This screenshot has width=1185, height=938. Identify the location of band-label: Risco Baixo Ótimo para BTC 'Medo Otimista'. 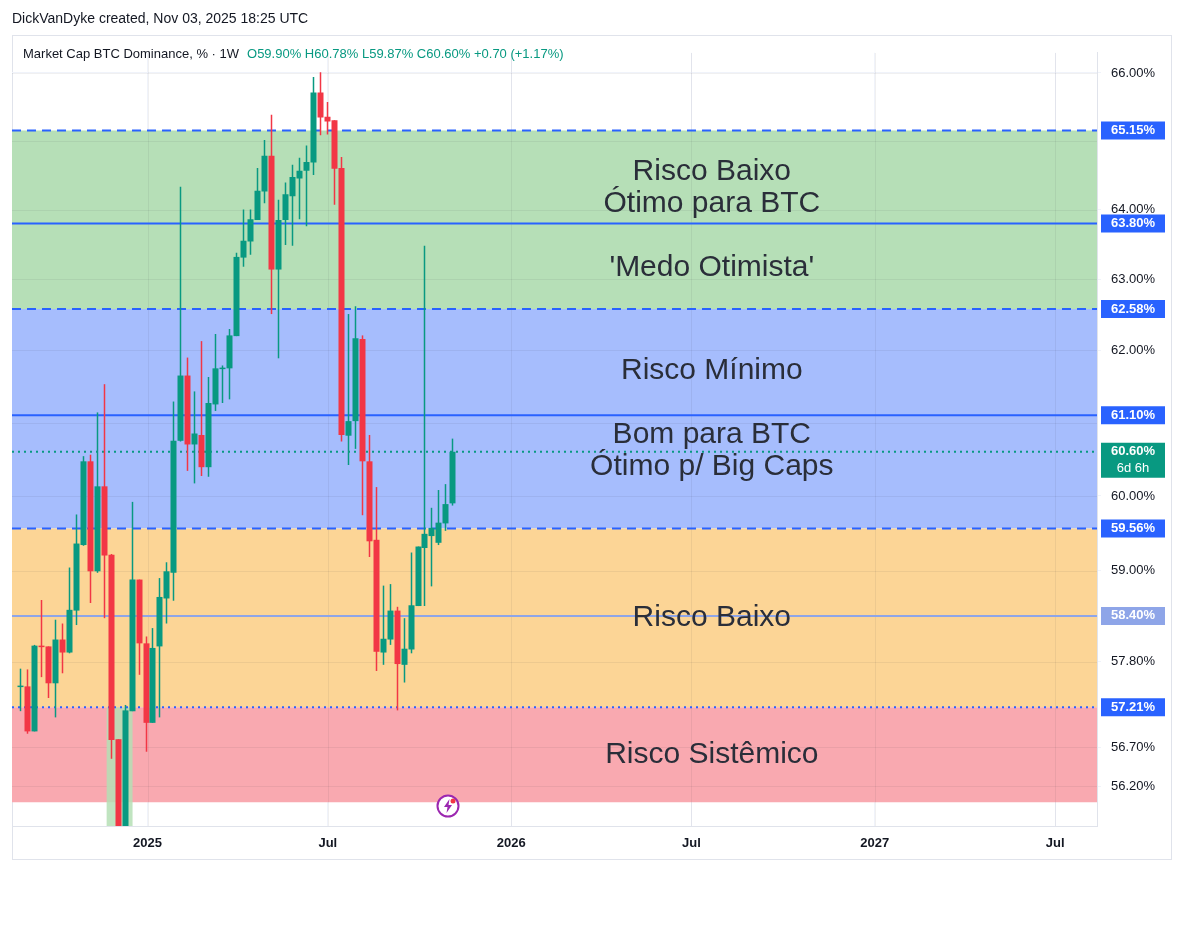
(712, 218).